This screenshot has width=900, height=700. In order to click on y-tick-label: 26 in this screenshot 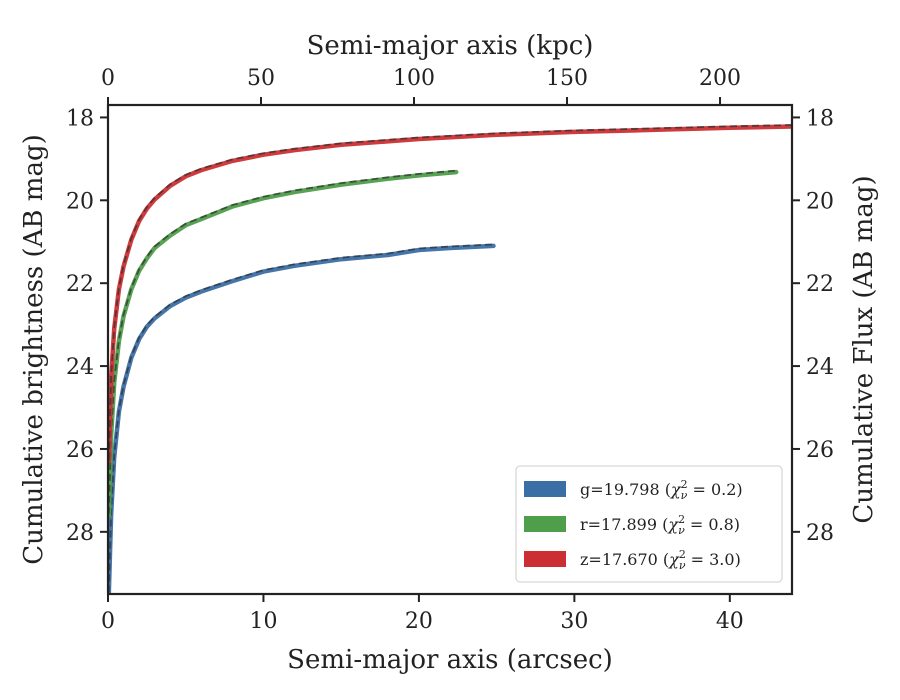, I will do `click(80, 450)`.